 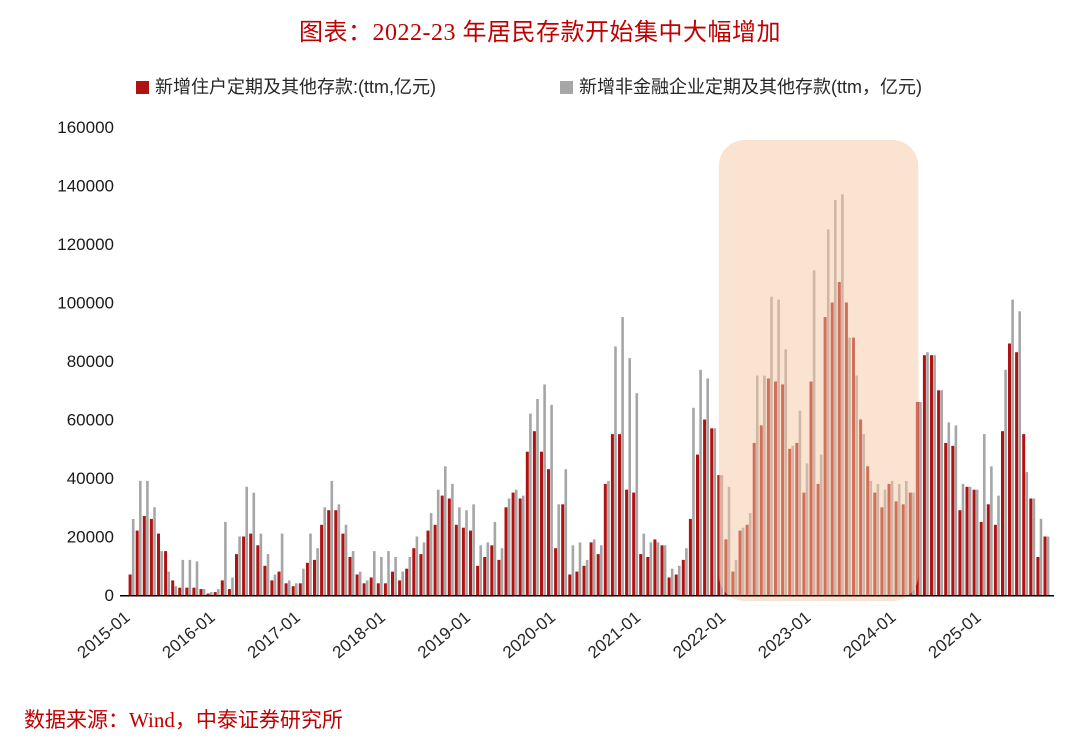 I want to click on svg-text: 2020-01, so click(x=529, y=635).